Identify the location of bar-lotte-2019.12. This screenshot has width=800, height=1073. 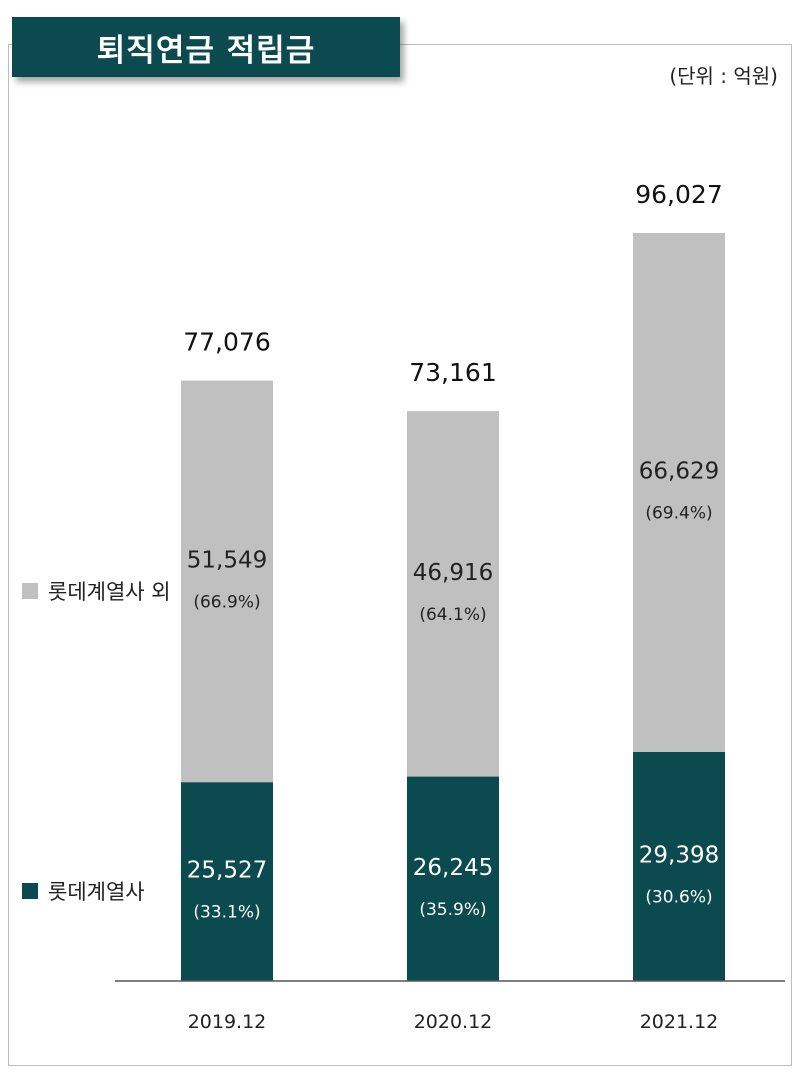
(227, 881).